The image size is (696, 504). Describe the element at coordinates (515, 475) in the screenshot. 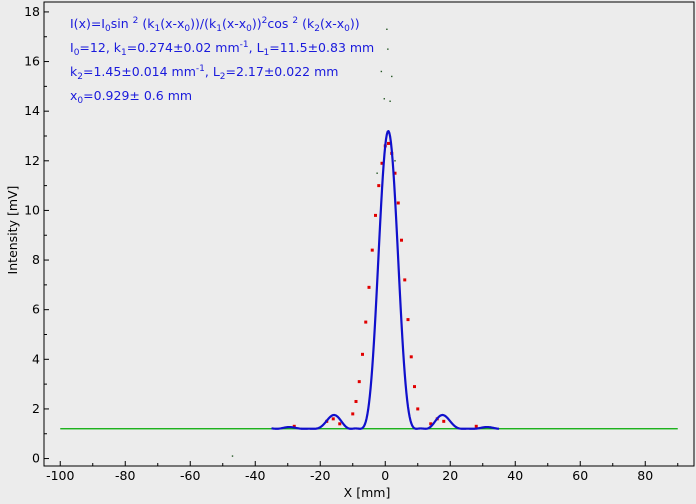

I see `x-tick-label: 40` at that location.